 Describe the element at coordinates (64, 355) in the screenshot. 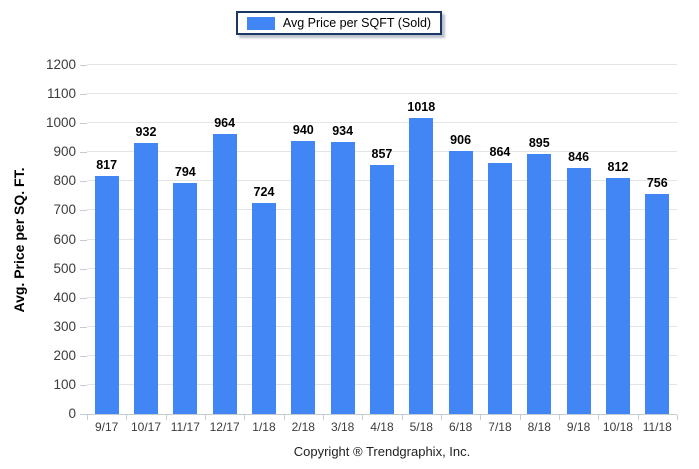

I see `y-tick-label: 200` at that location.